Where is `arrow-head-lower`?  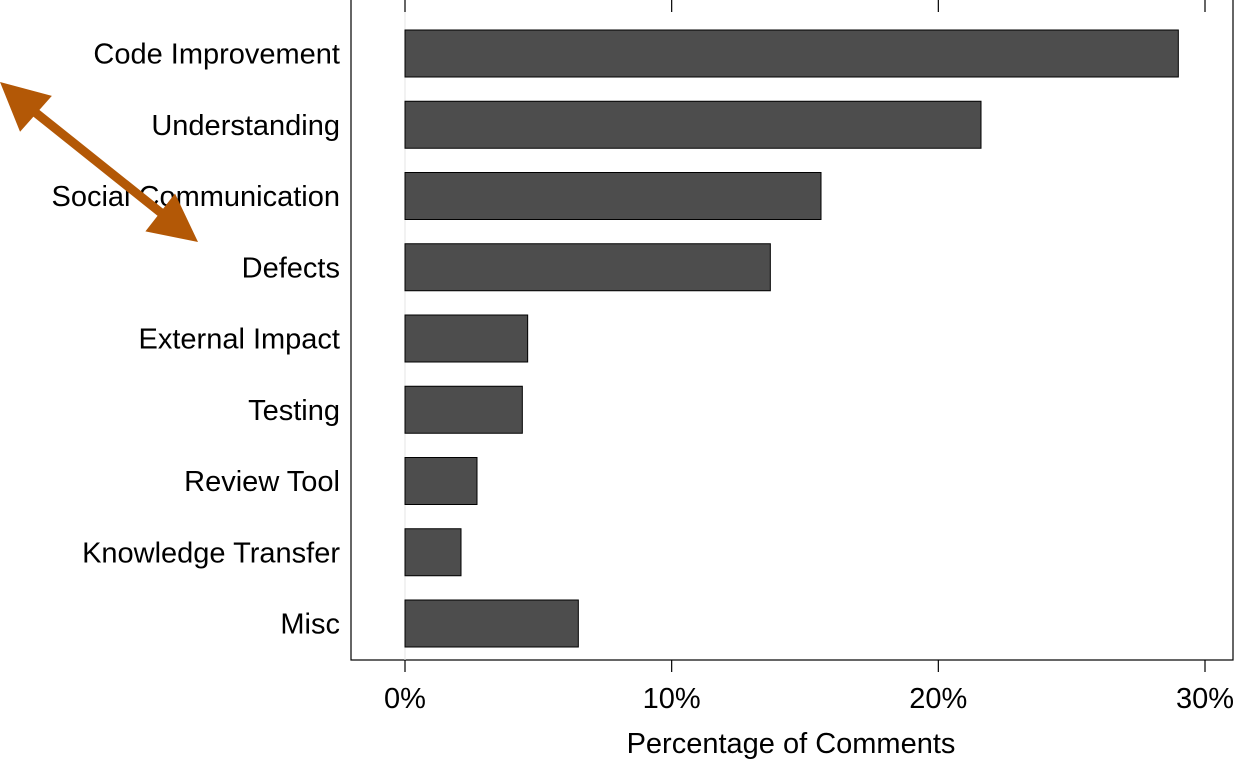 arrow-head-lower is located at coordinates (171, 217).